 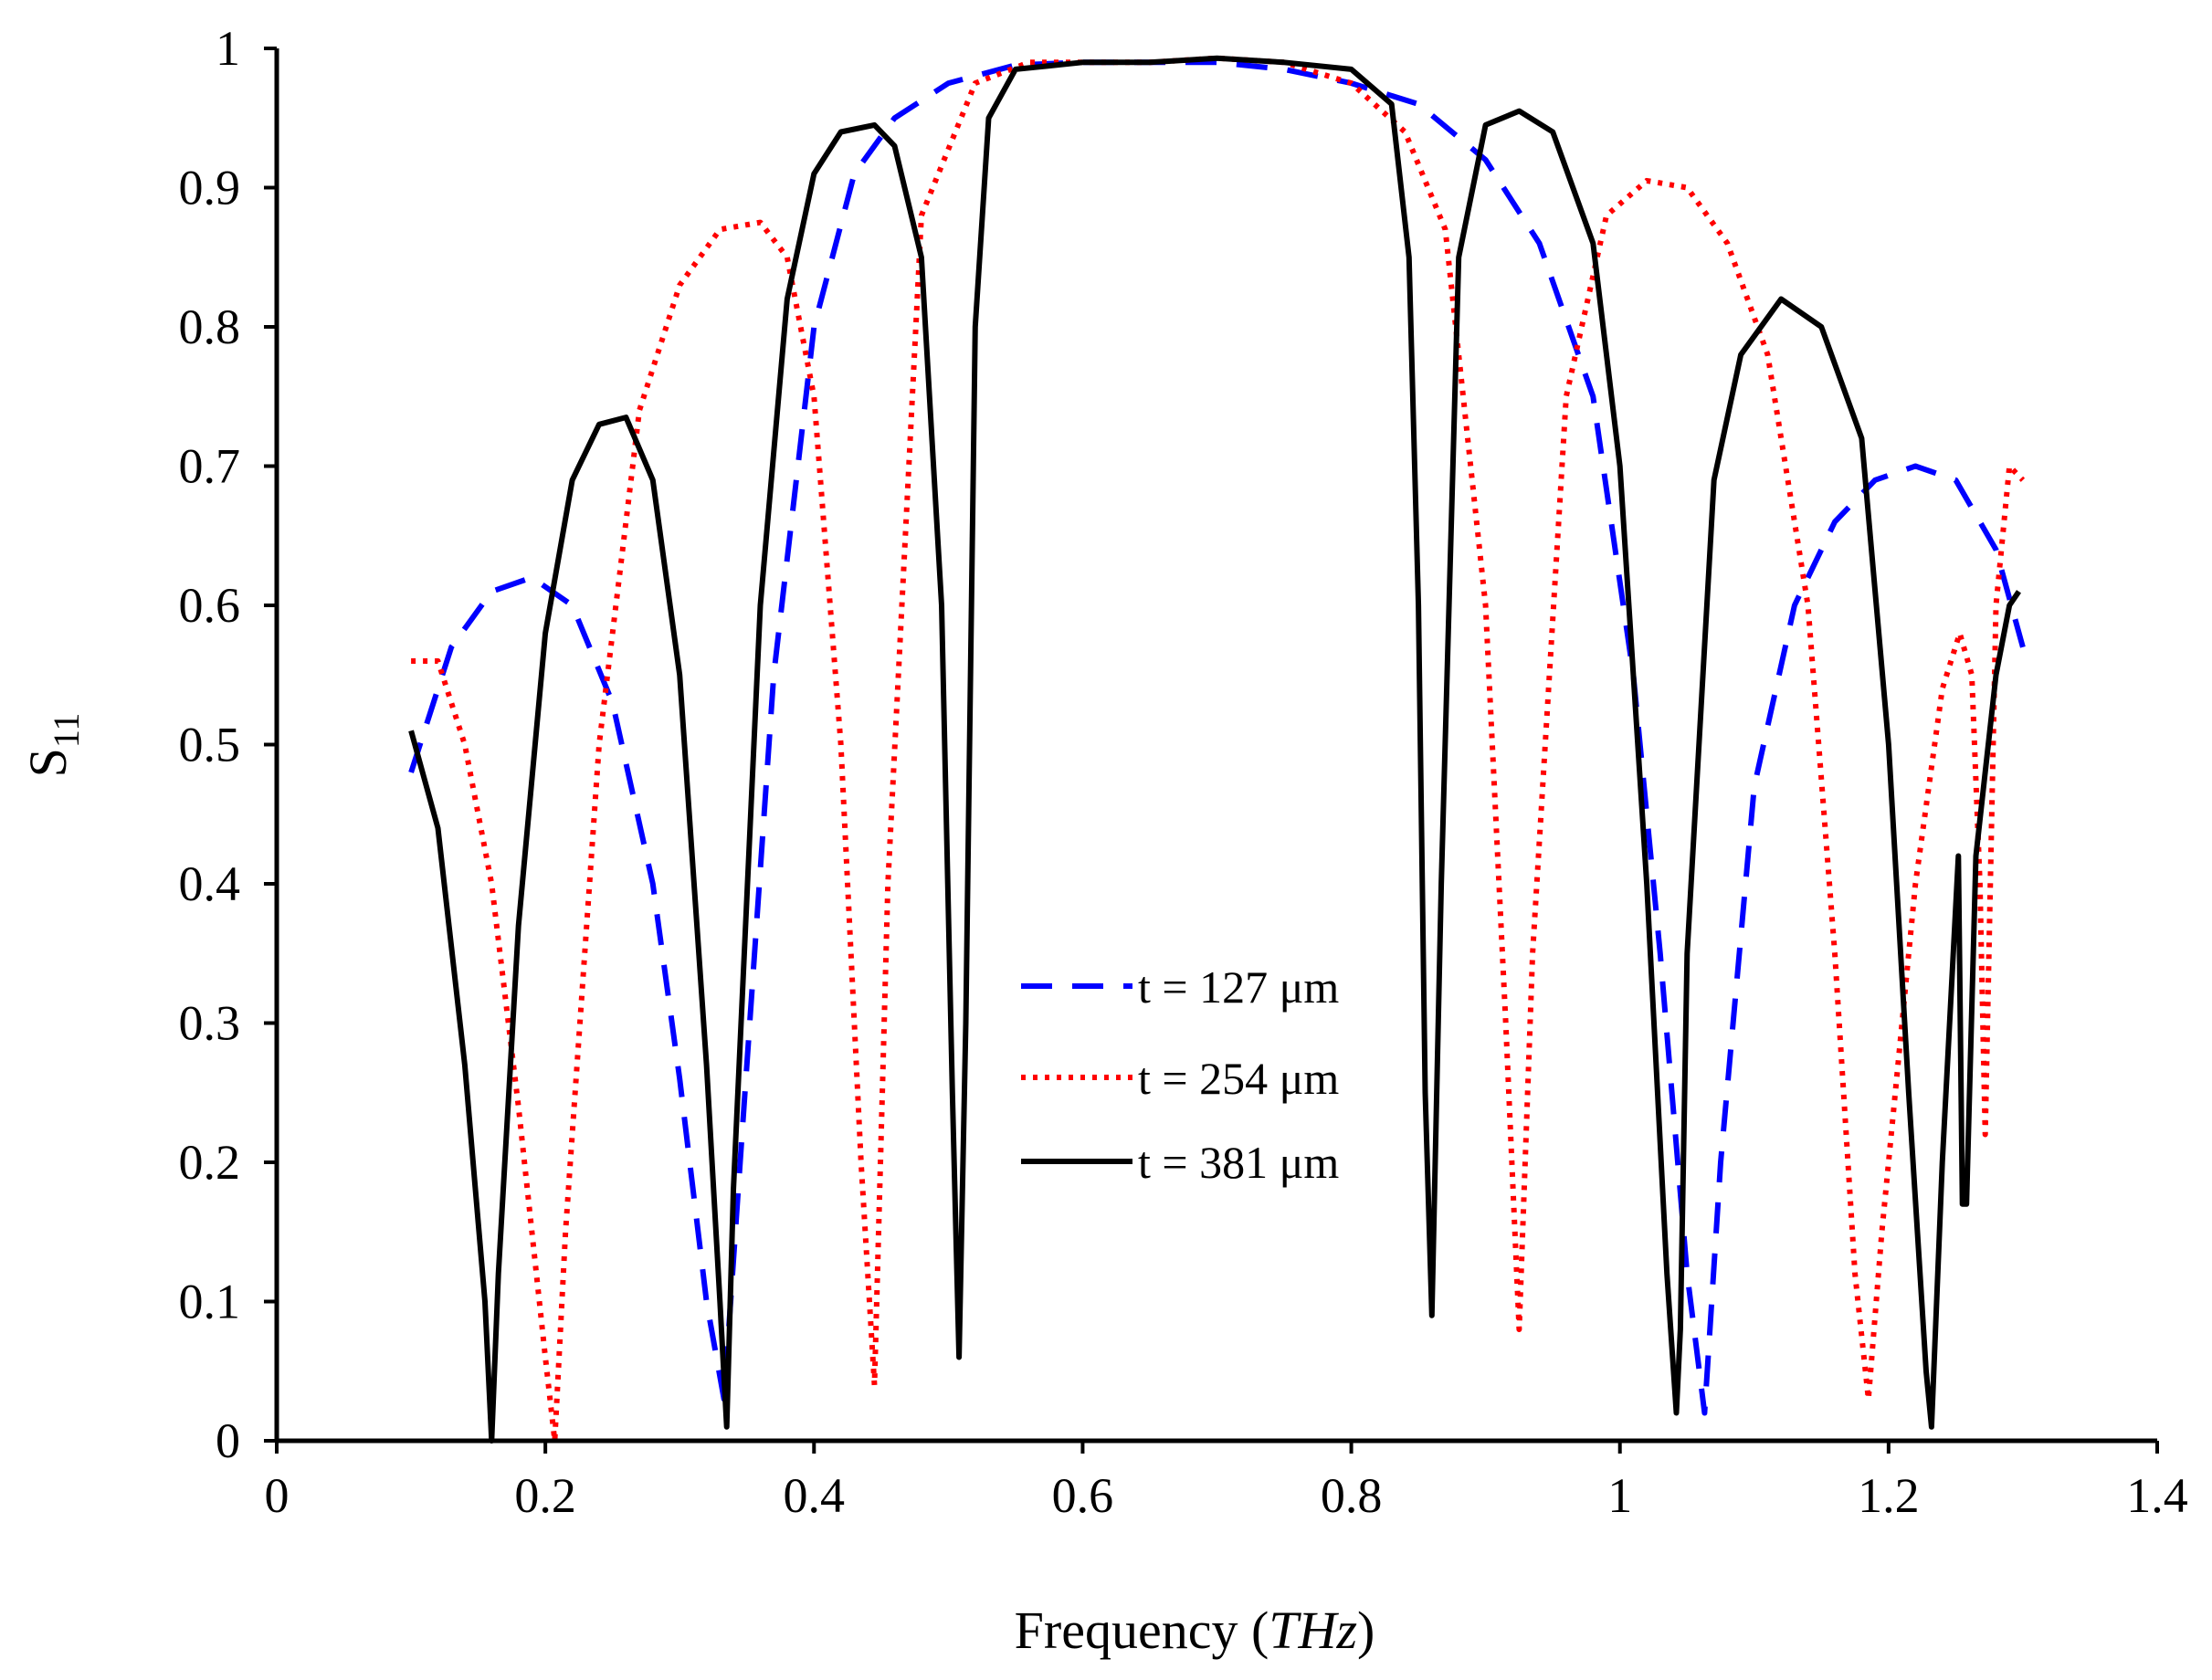 What do you see at coordinates (1352, 1495) in the screenshot?
I see `x-tick-label: 0.8` at bounding box center [1352, 1495].